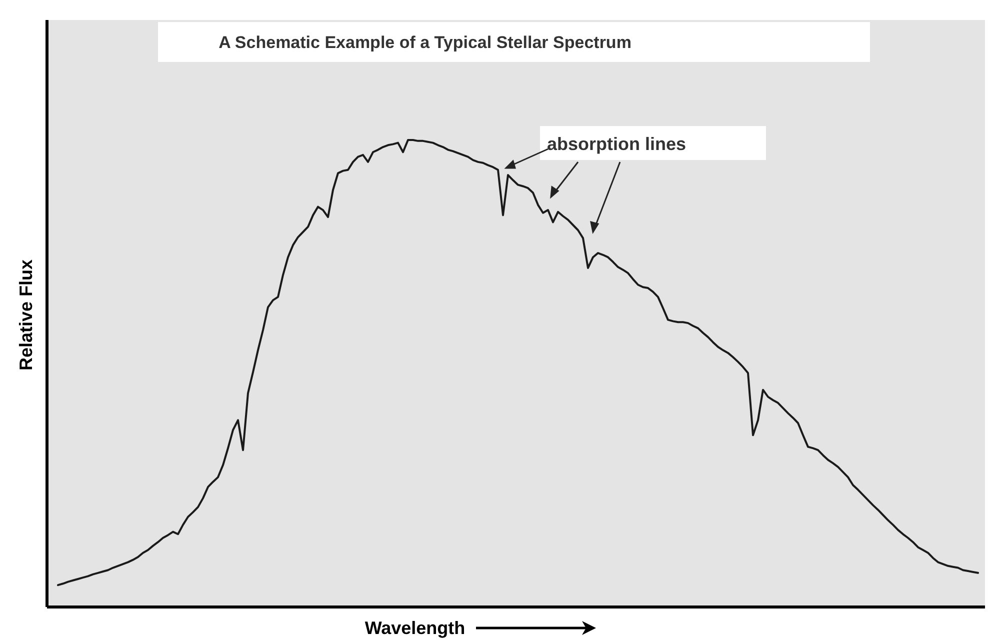 The image size is (990, 643). What do you see at coordinates (26, 315) in the screenshot?
I see `y-axis-title: Relative Flux` at bounding box center [26, 315].